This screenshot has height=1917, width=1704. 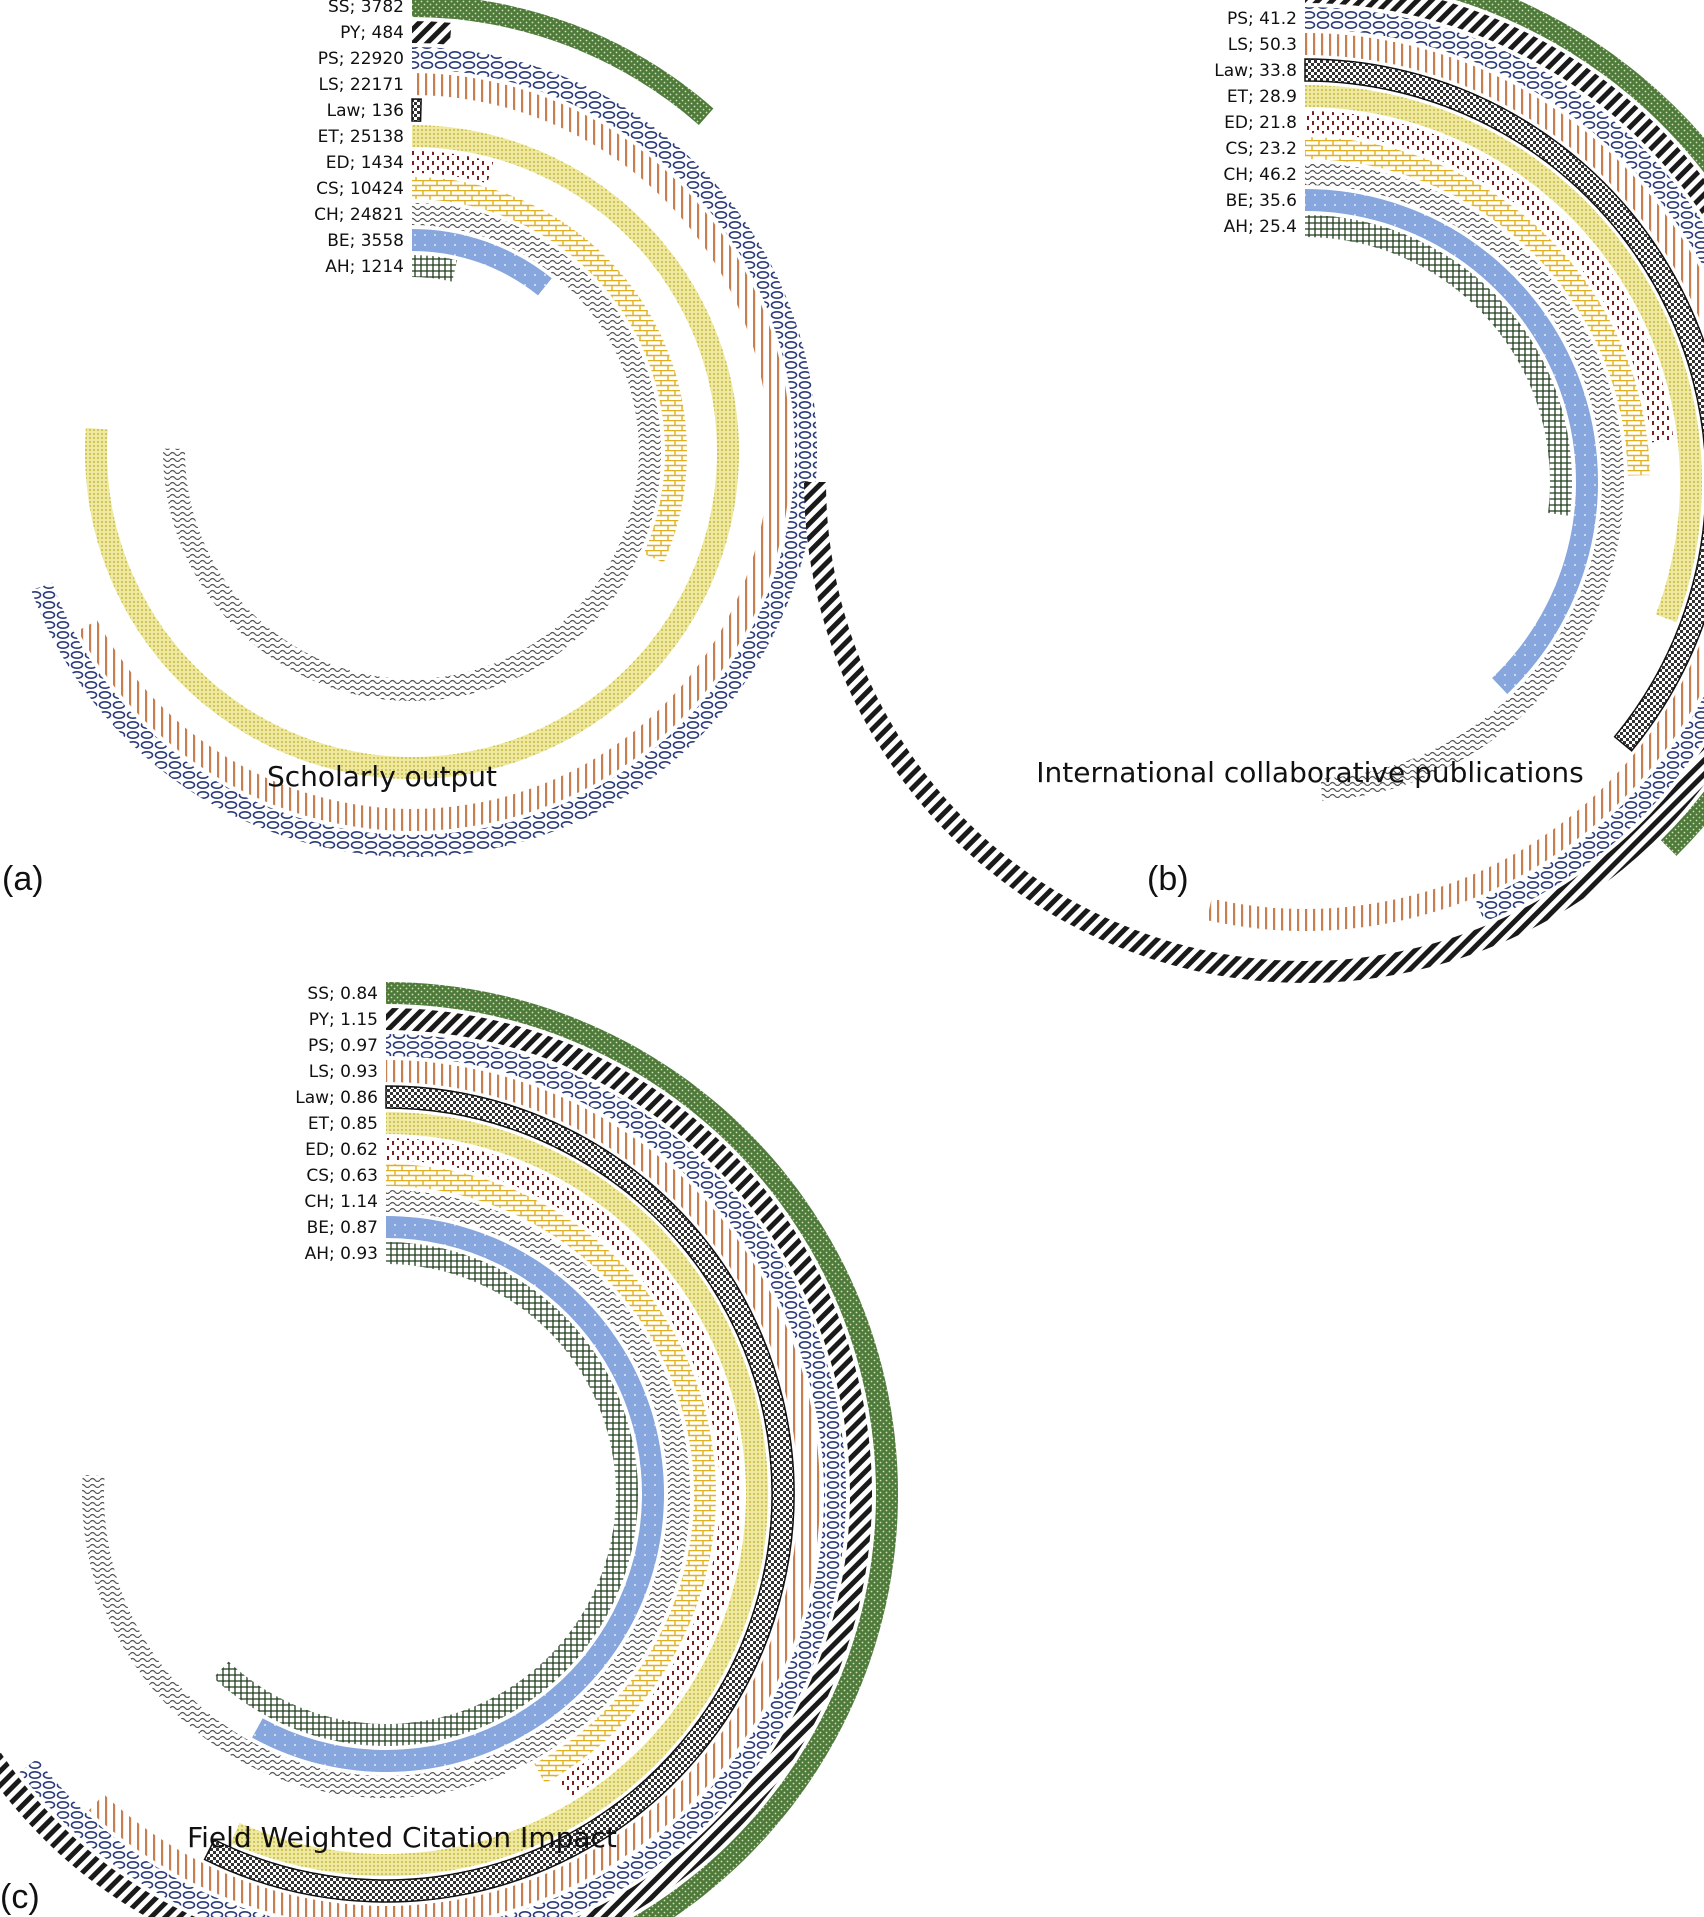 I want to click on label-be: BE; 35.6, so click(x=1261, y=201).